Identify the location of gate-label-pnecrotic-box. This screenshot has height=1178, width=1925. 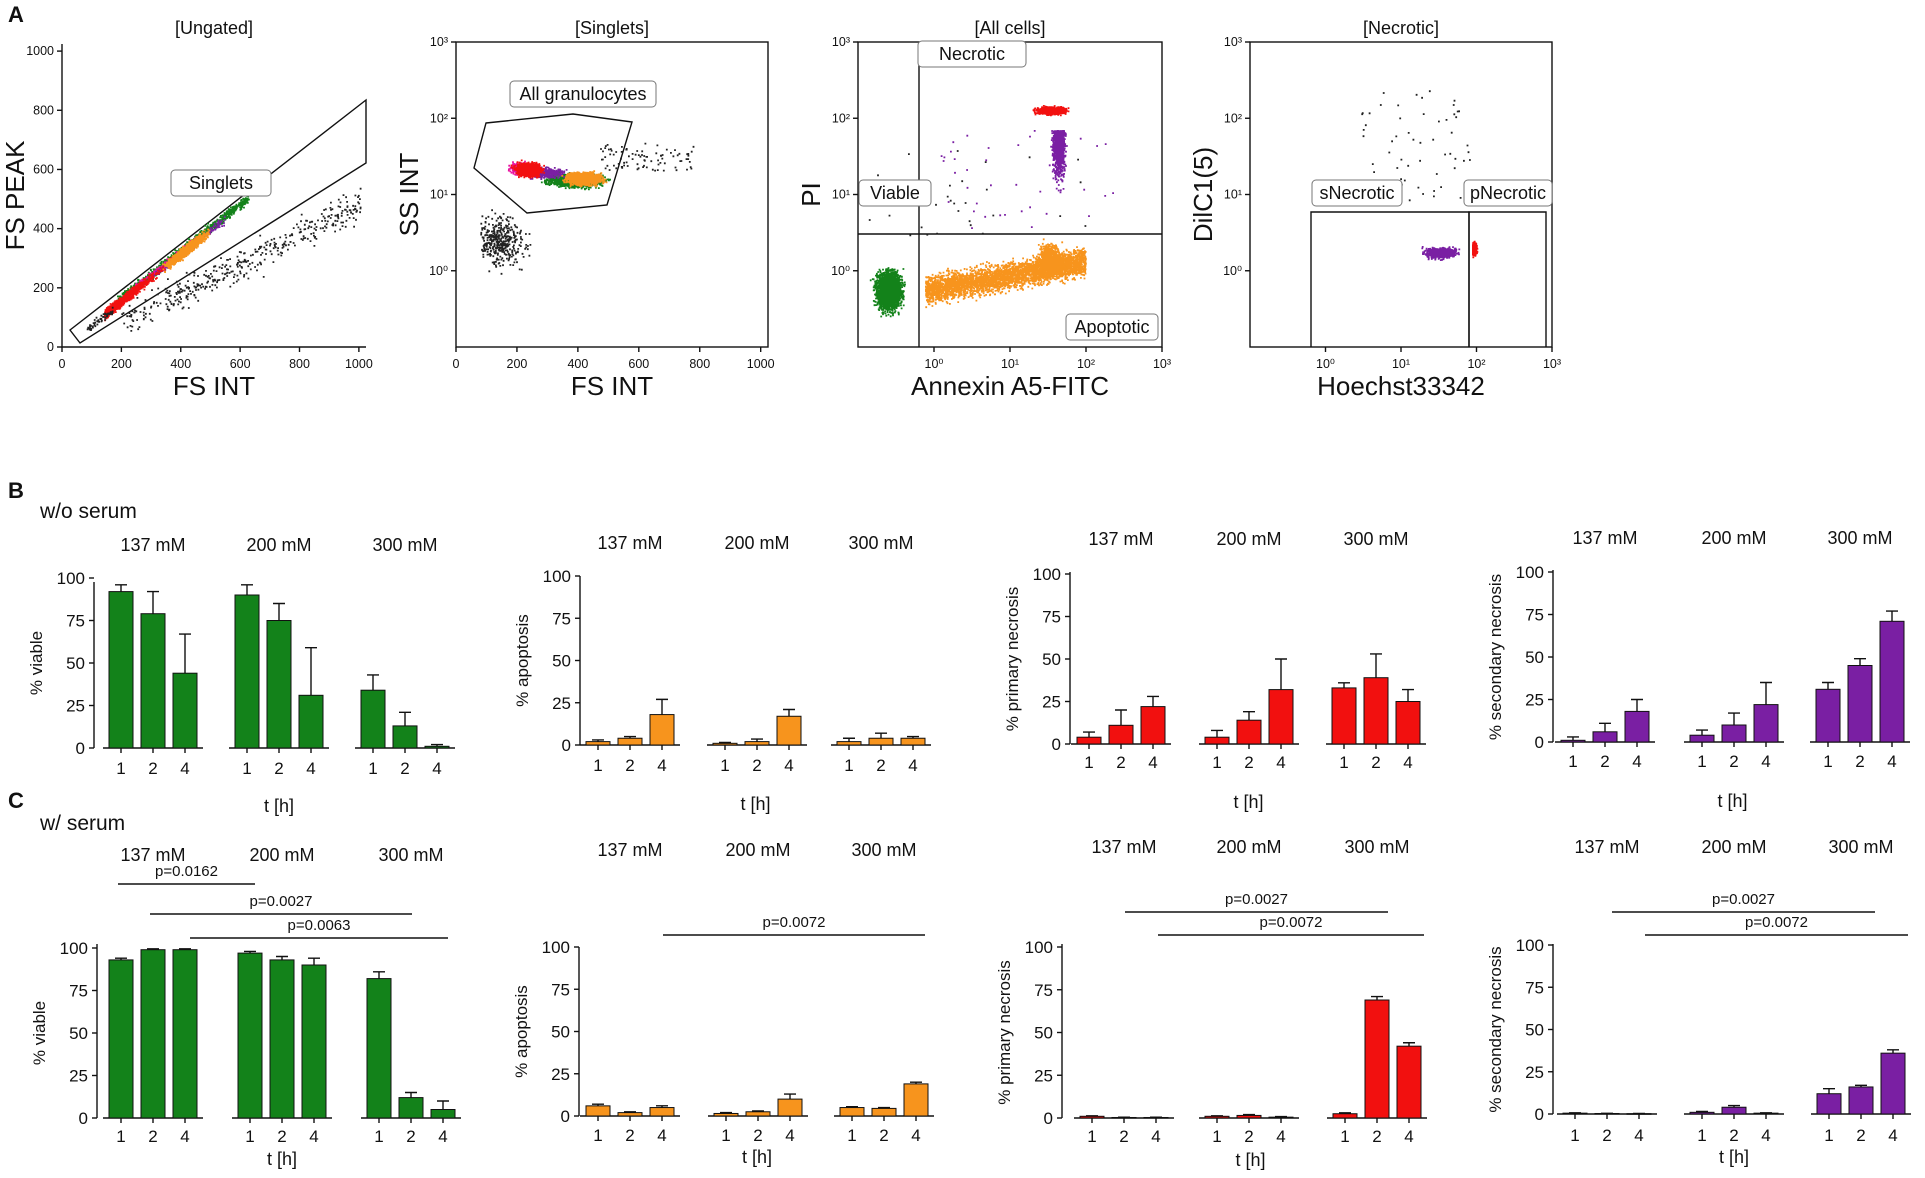
(1508, 193).